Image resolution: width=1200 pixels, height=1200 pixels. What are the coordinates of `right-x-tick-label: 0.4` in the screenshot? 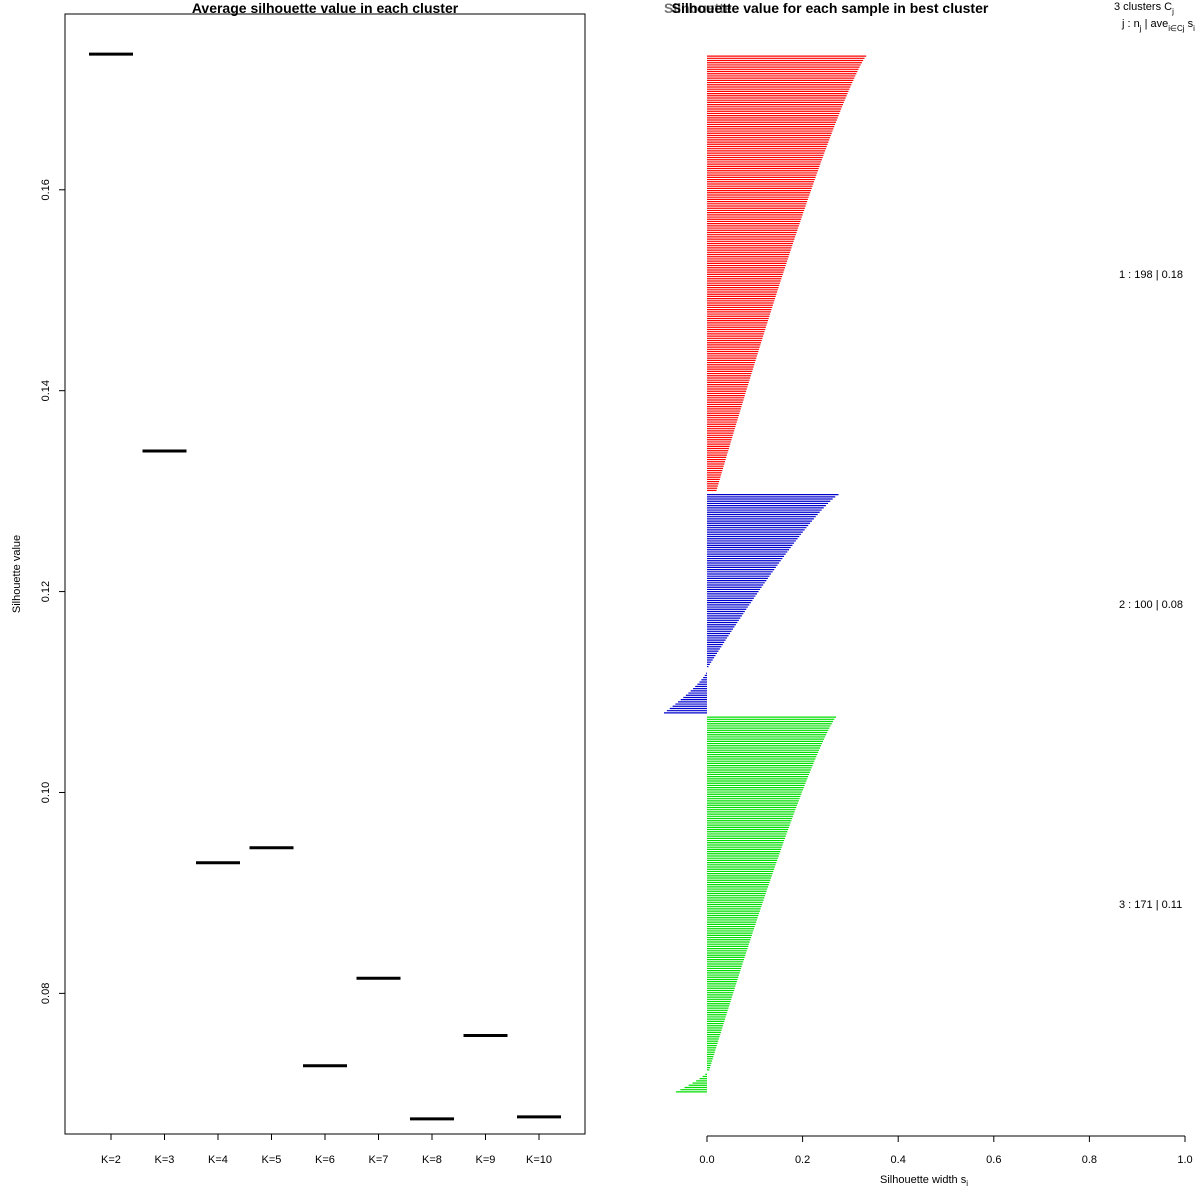 It's located at (898, 1160).